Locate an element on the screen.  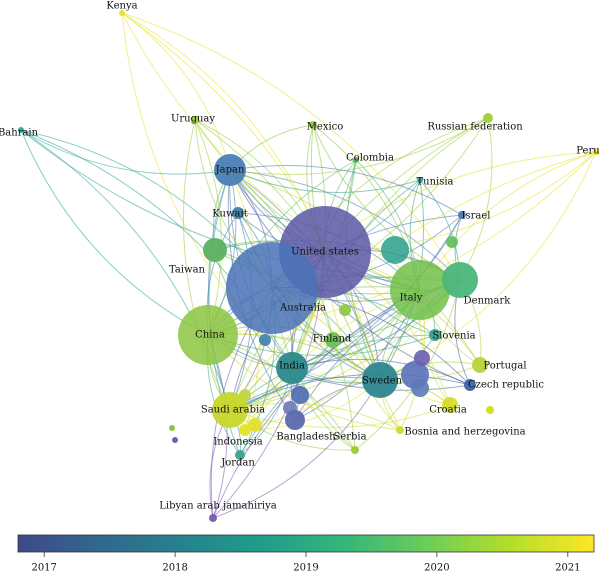
colorbar-tick-label: 2021 is located at coordinates (567, 568).